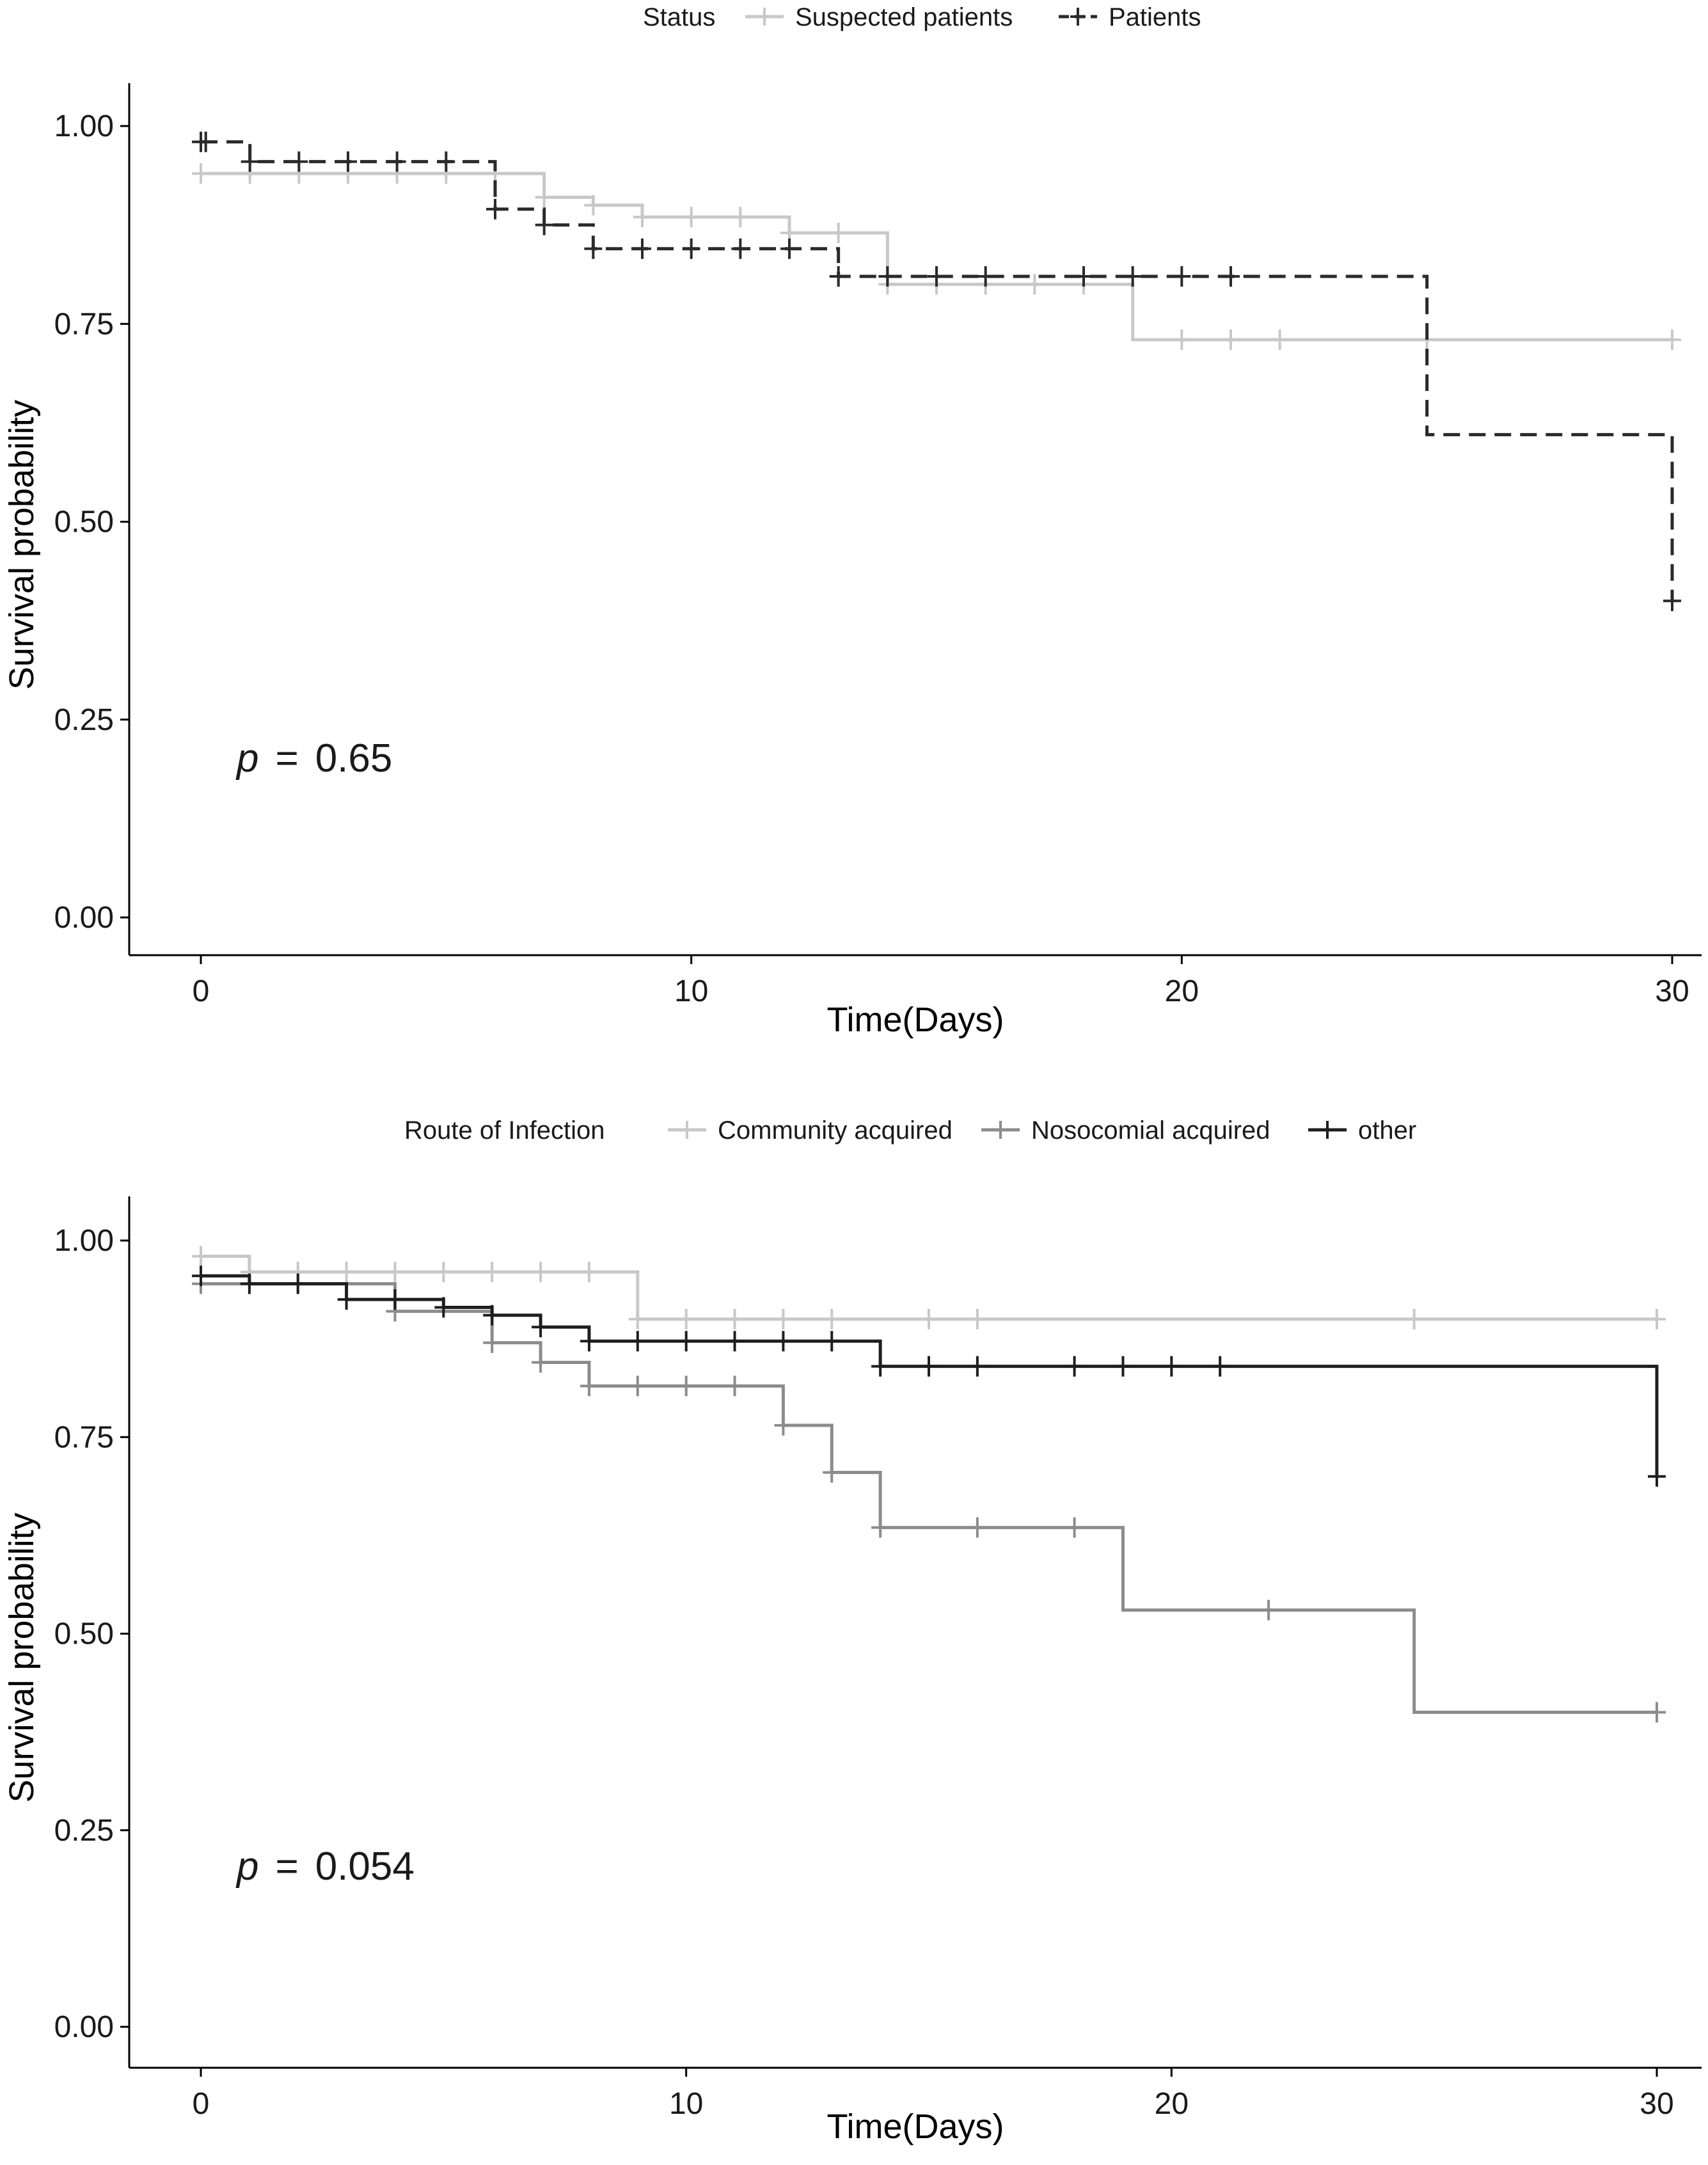 Image resolution: width=1708 pixels, height=2165 pixels. I want to click on legend: Status Suspected patients Patients, so click(922, 17).